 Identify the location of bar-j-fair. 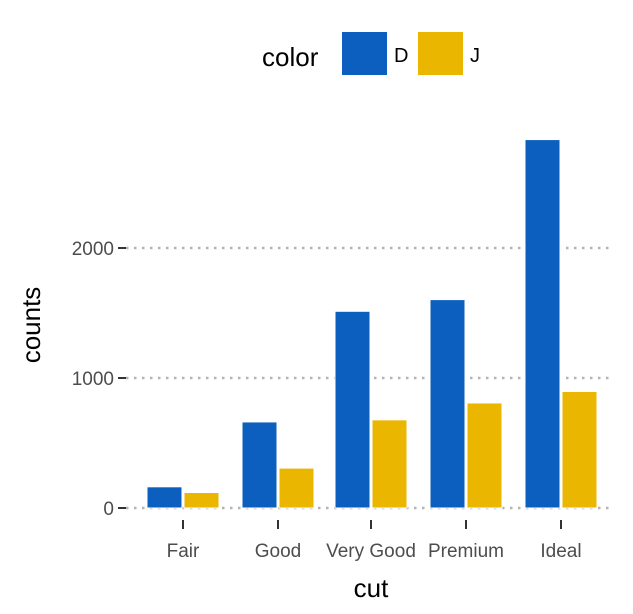
(201, 500).